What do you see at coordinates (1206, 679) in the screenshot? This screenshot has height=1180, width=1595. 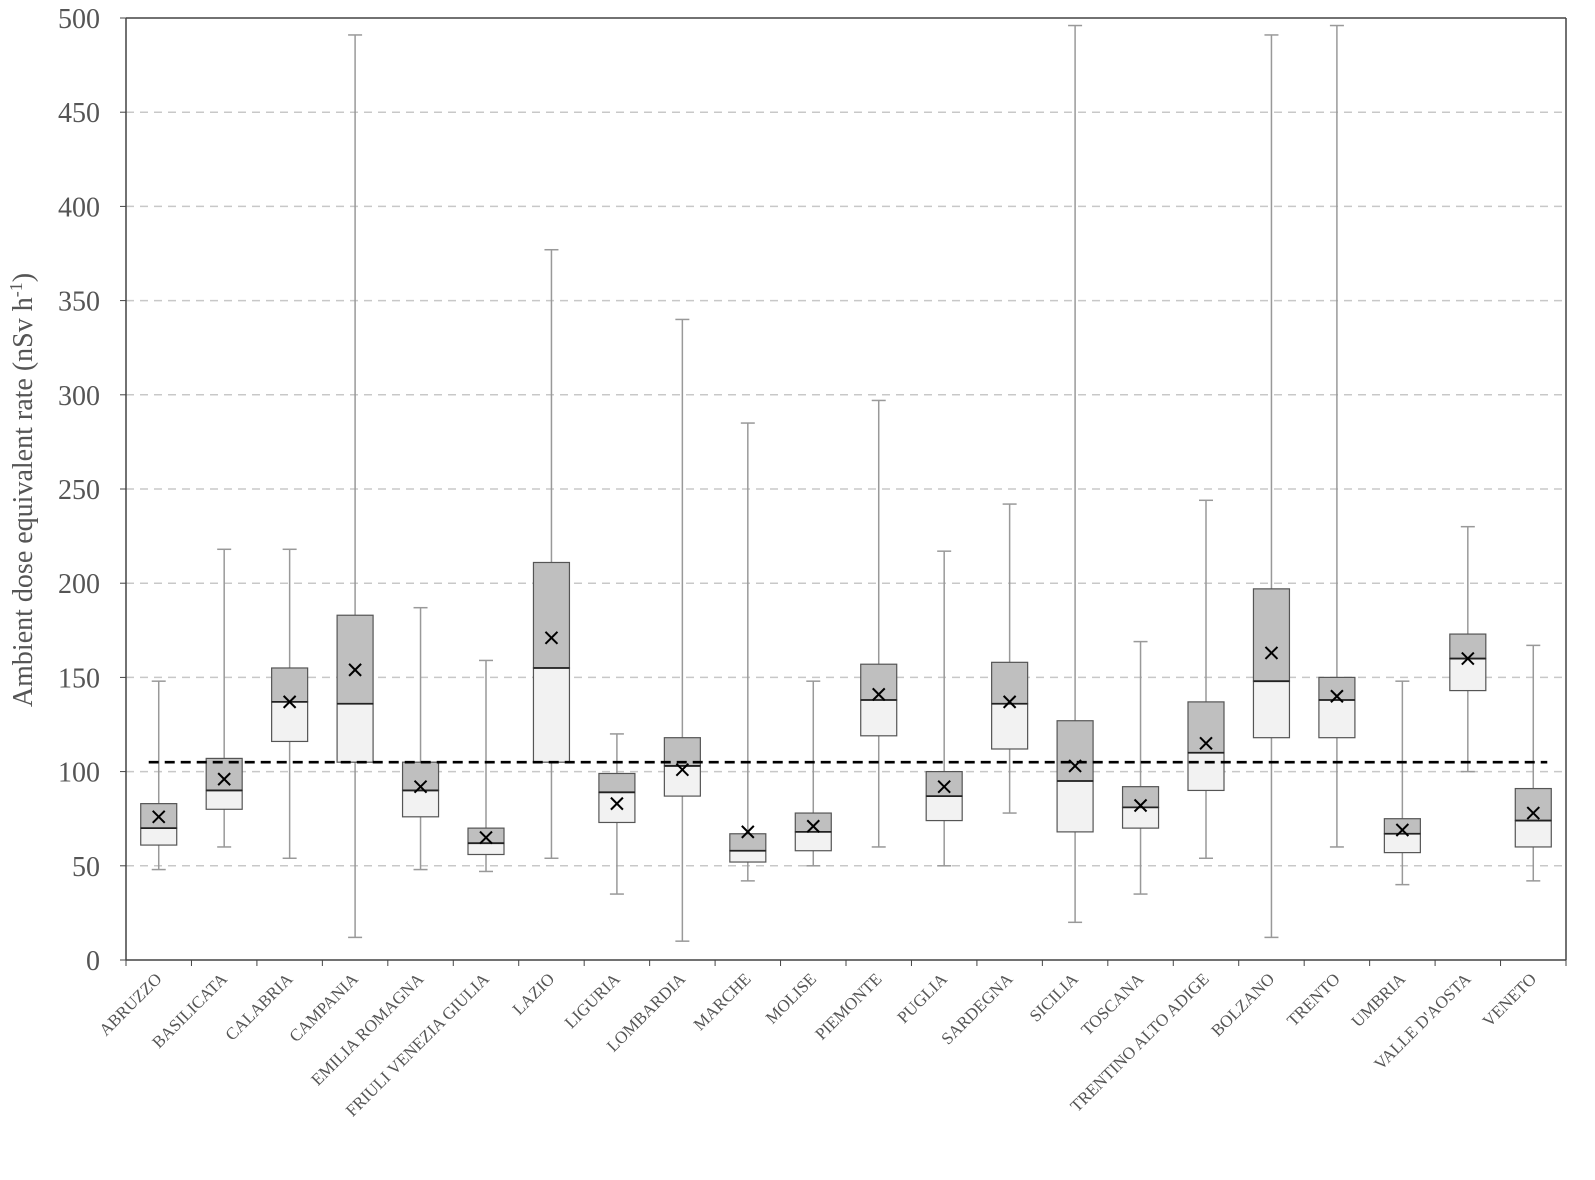 I see `box-trentino-alto-adige` at bounding box center [1206, 679].